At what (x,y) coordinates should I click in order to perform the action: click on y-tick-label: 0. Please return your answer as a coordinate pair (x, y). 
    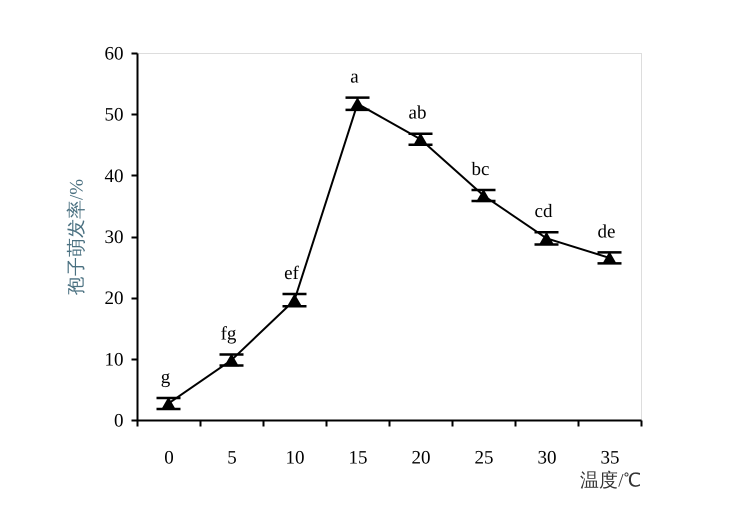
    Looking at the image, I should click on (119, 421).